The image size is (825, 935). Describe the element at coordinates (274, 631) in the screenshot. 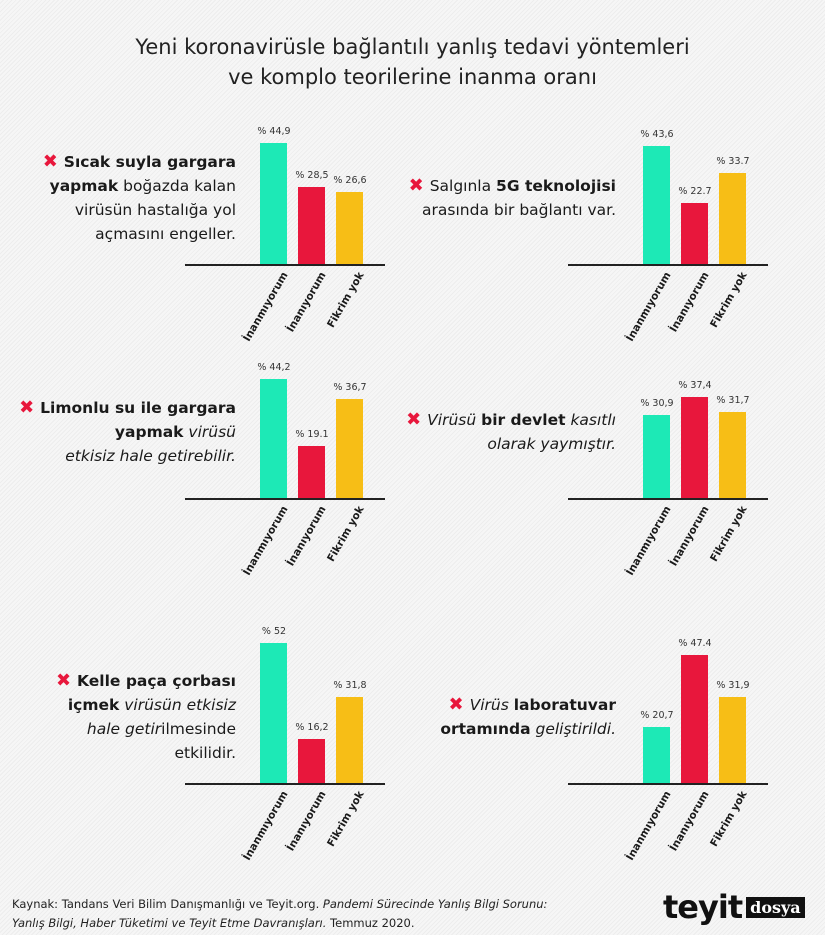

I see `data-label: % 52` at that location.